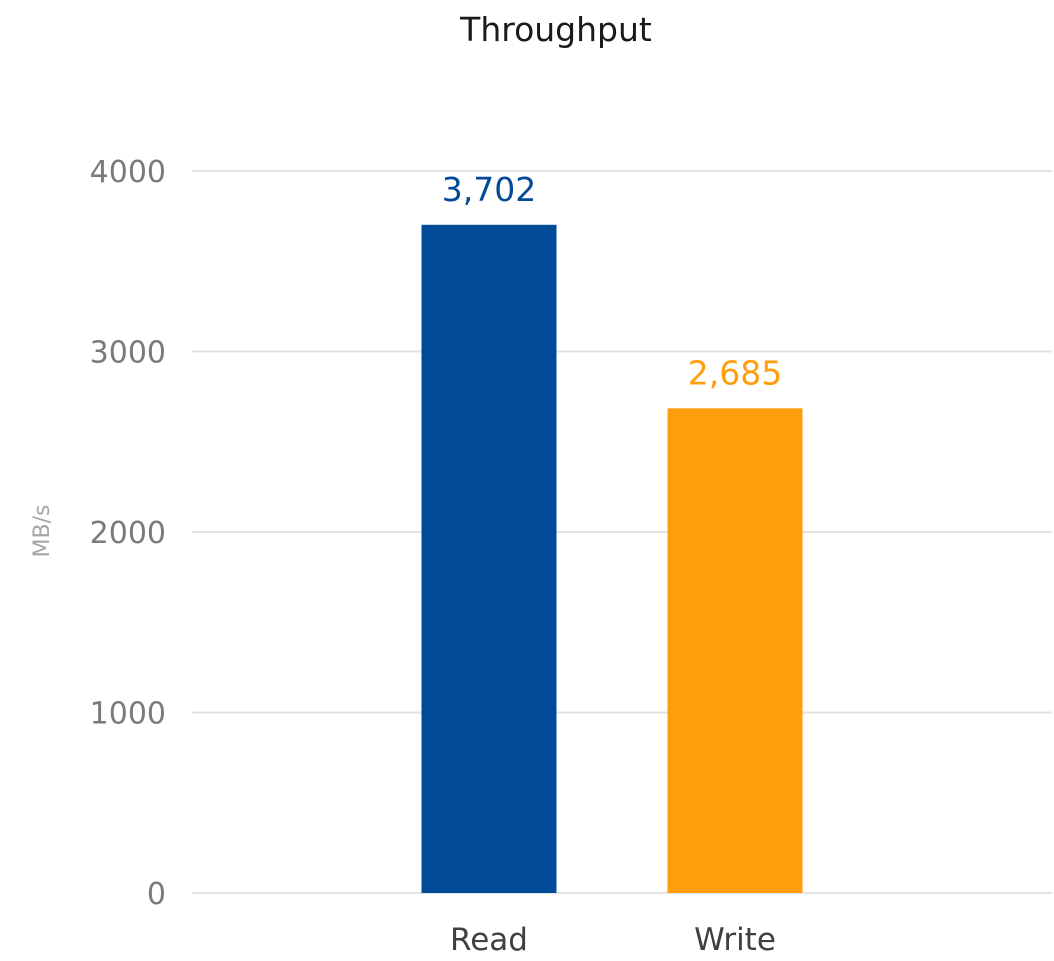 This screenshot has height=961, width=1054. I want to click on data-label-read: 3,702, so click(489, 189).